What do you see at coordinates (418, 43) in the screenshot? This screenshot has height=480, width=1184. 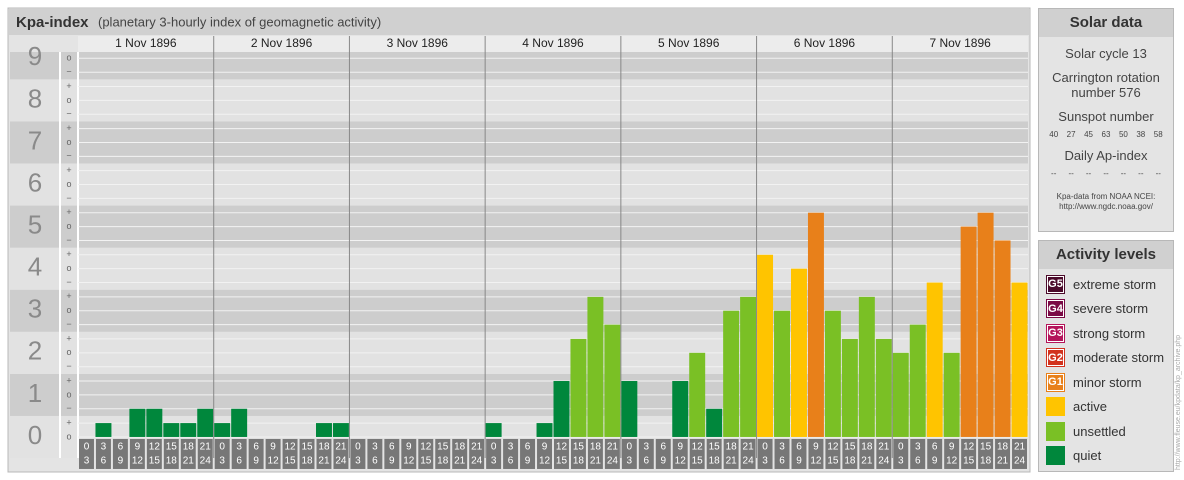 I see `day-label: 3 Nov 1896` at bounding box center [418, 43].